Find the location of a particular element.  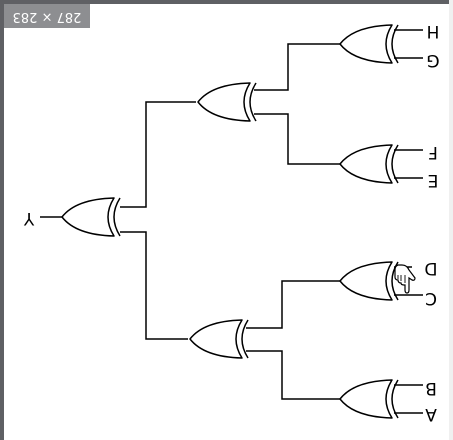

input-label-c: C is located at coordinates (431, 298).